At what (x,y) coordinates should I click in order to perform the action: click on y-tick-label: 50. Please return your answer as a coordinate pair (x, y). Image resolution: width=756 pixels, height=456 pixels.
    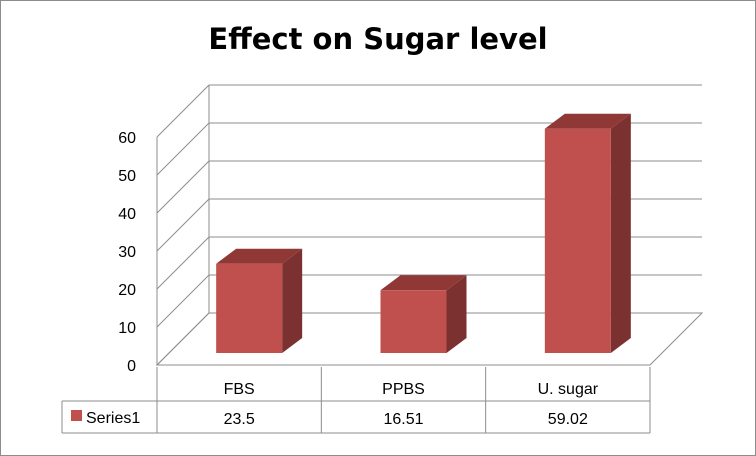
    Looking at the image, I should click on (127, 176).